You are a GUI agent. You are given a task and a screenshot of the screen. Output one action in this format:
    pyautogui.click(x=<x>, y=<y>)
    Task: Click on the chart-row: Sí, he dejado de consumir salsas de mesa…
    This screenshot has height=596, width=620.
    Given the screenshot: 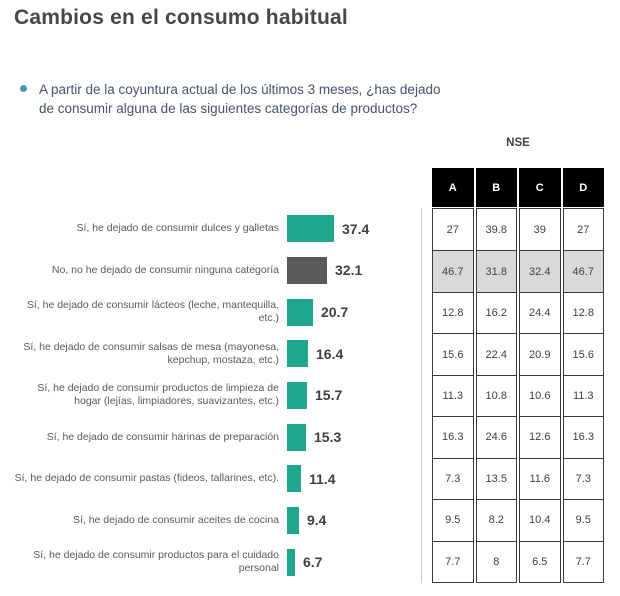 What is the action you would take?
    pyautogui.click(x=214, y=354)
    